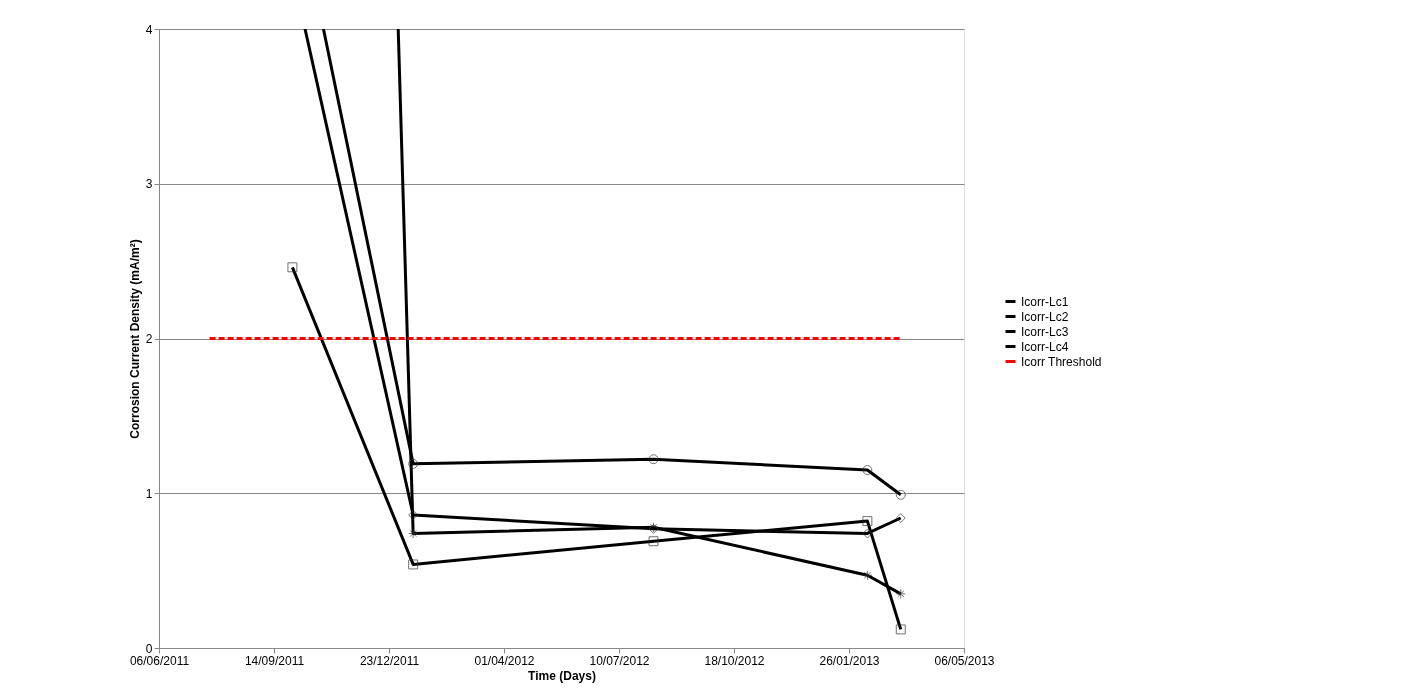  I want to click on y-tick-label: 1, so click(149, 493).